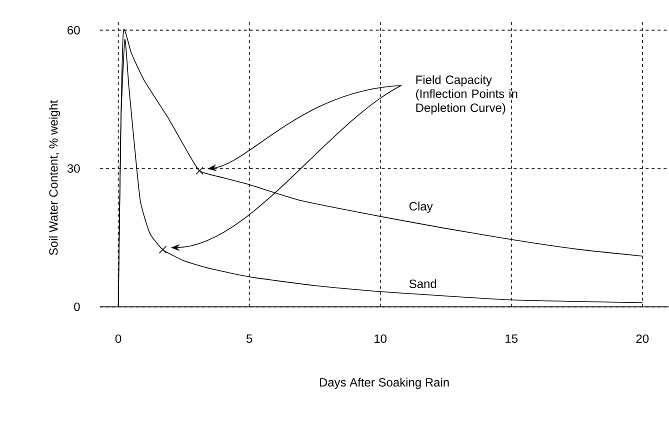 Image resolution: width=669 pixels, height=422 pixels. I want to click on x-tick-label: 15, so click(512, 338).